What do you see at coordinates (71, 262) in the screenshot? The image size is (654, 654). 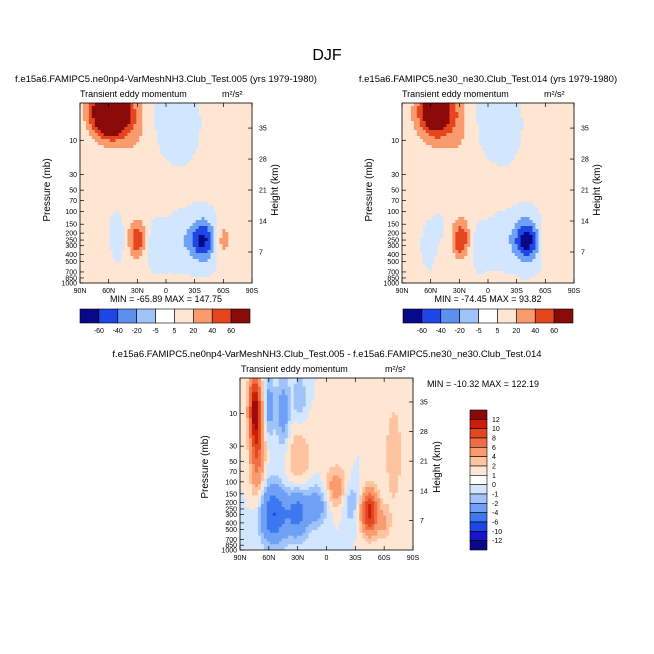 I see `y-tick-label: 500` at bounding box center [71, 262].